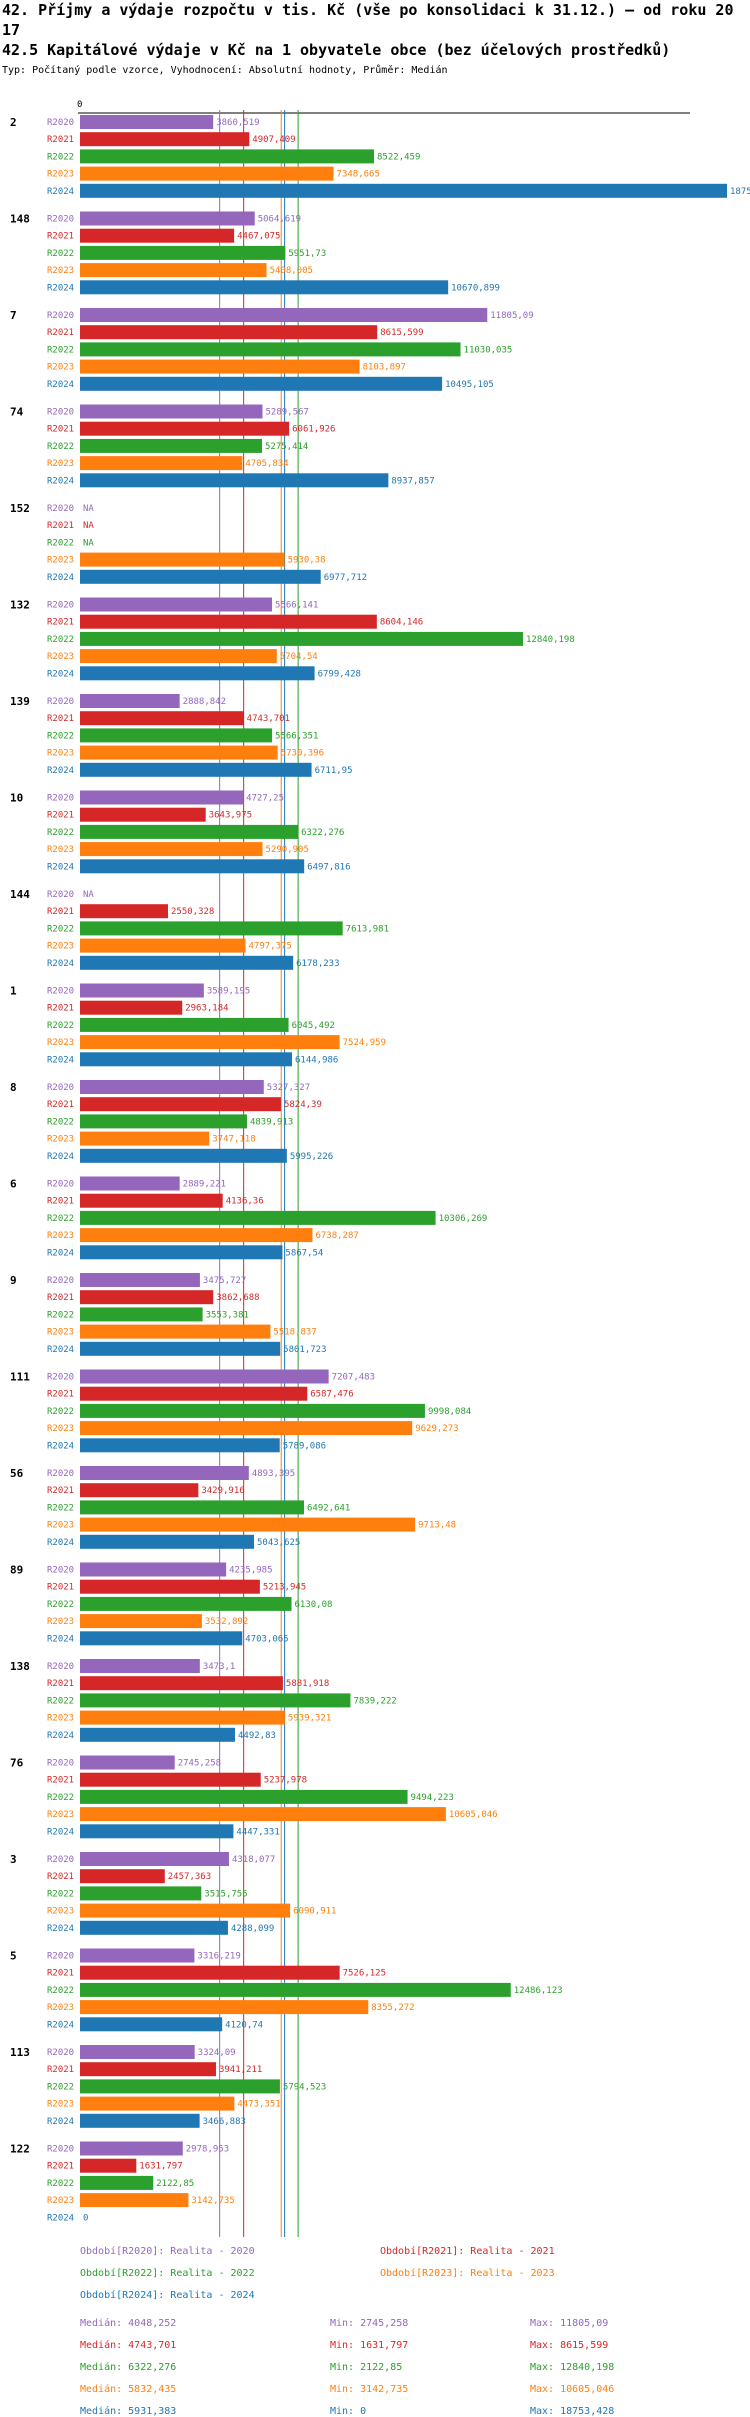 The height and width of the screenshot is (2417, 750). Describe the element at coordinates (11, 30) in the screenshot. I see `page-title-line2: 17` at that location.